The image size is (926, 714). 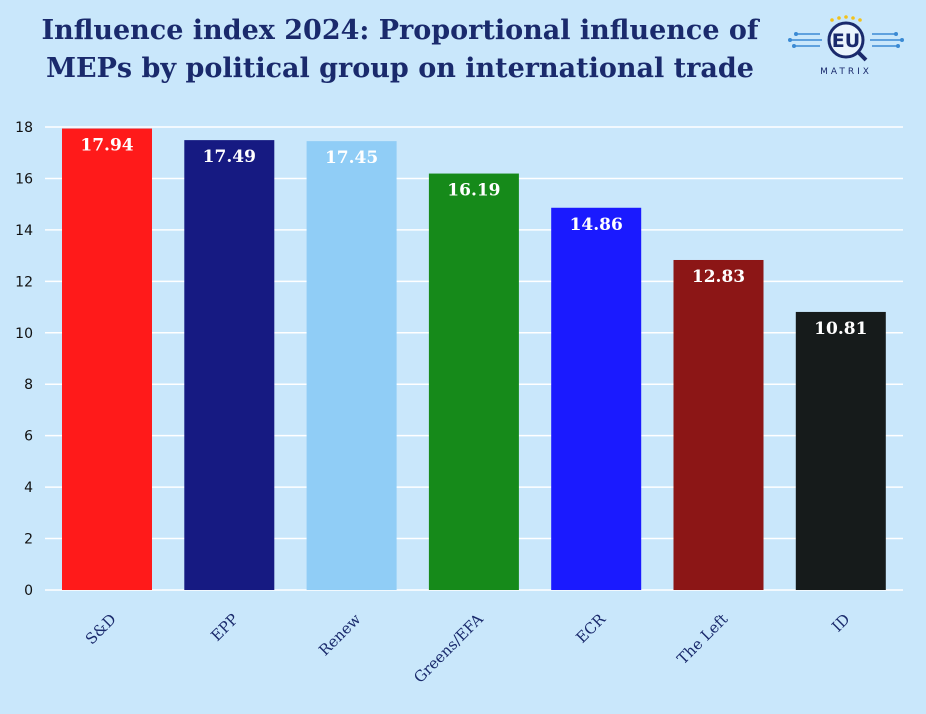 I want to click on logo-text: EU, so click(x=846, y=41).